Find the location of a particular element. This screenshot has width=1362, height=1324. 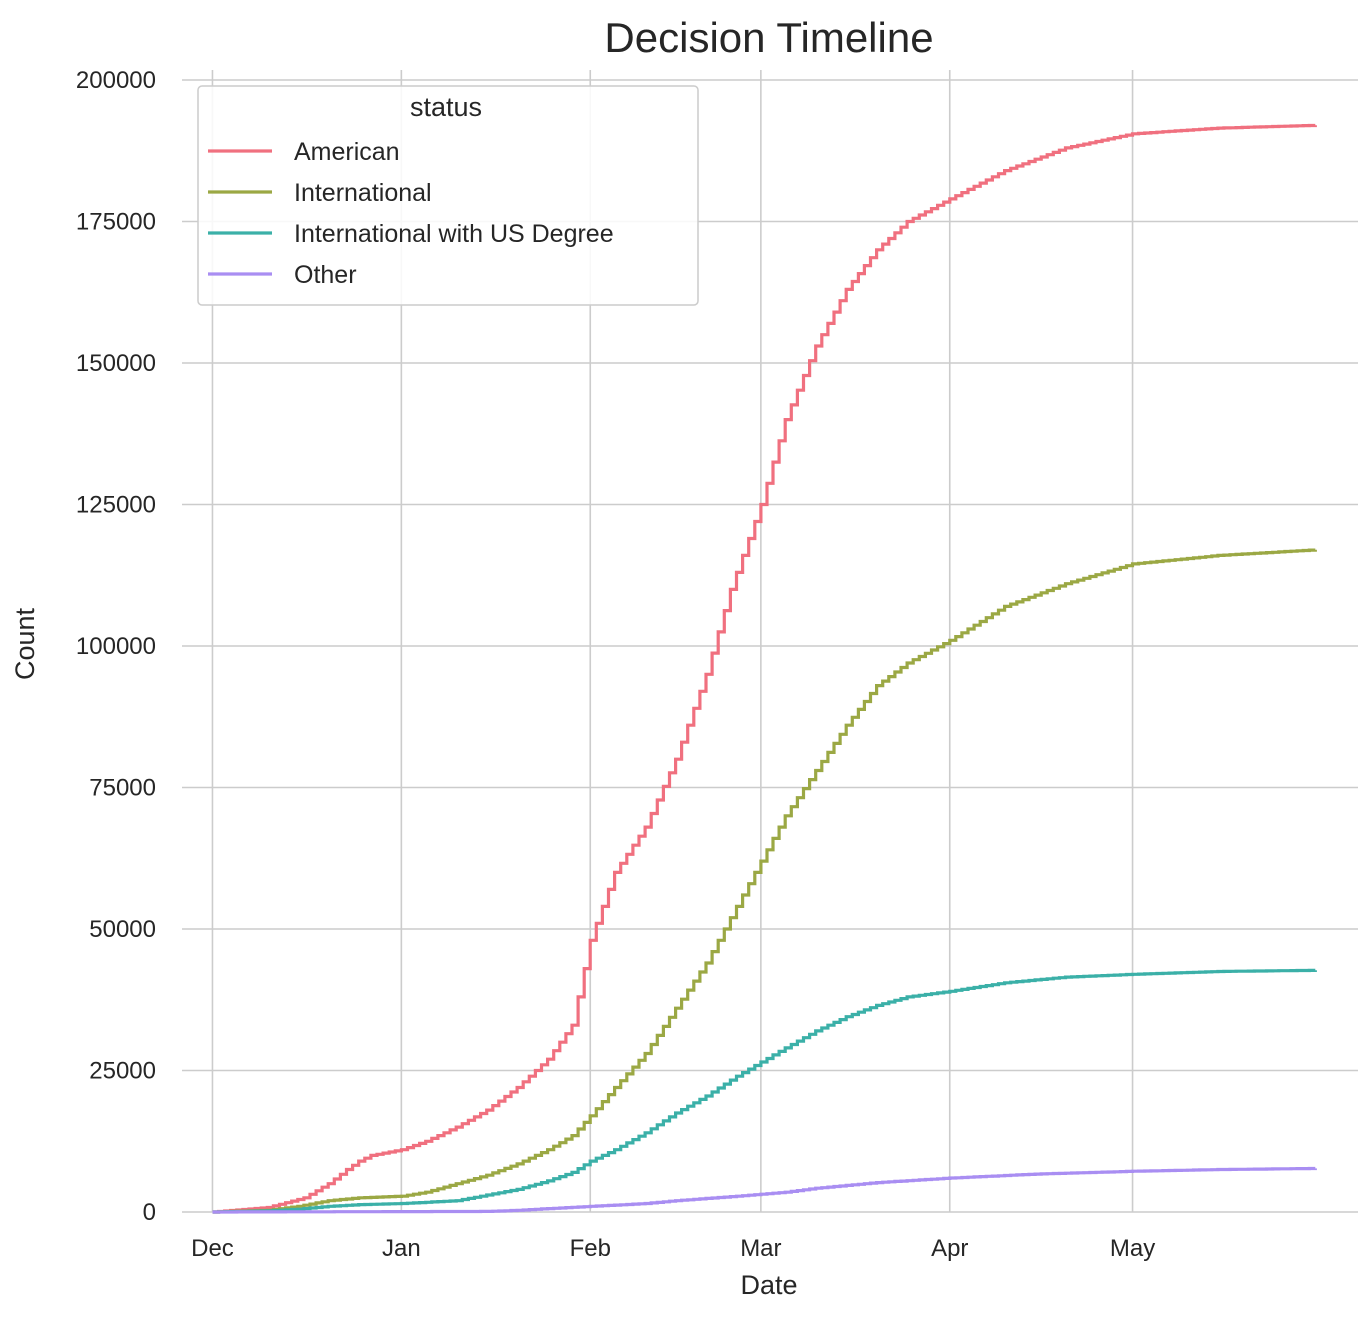

x-tick-label: Feb is located at coordinates (590, 1248).